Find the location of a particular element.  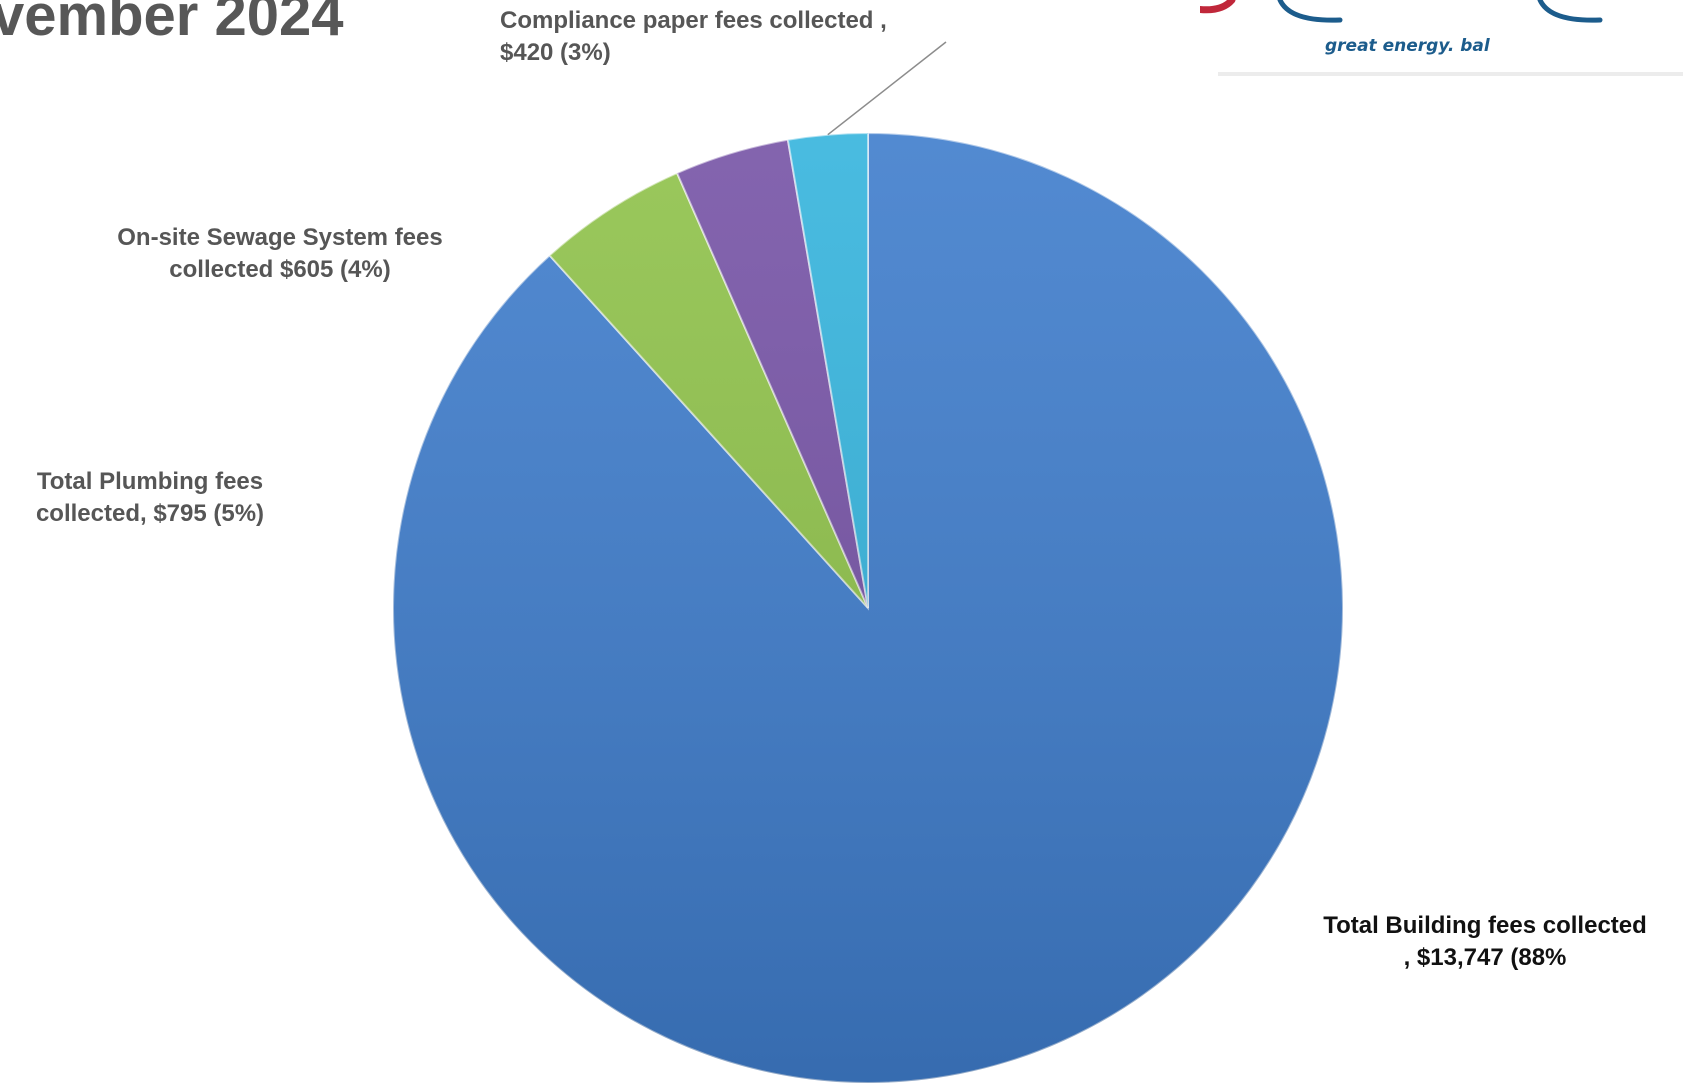

logo-swoosh-icon is located at coordinates (1401, 11).